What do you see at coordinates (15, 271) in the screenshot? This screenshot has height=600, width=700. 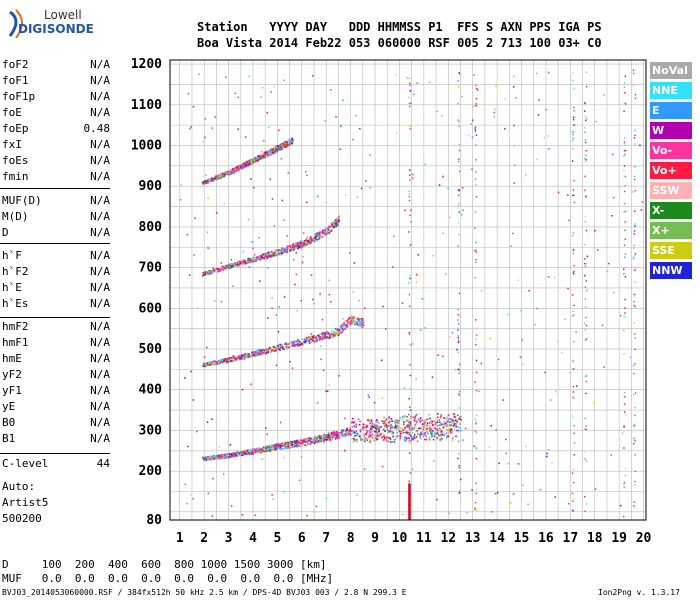 I see `param-label: h`F2` at bounding box center [15, 271].